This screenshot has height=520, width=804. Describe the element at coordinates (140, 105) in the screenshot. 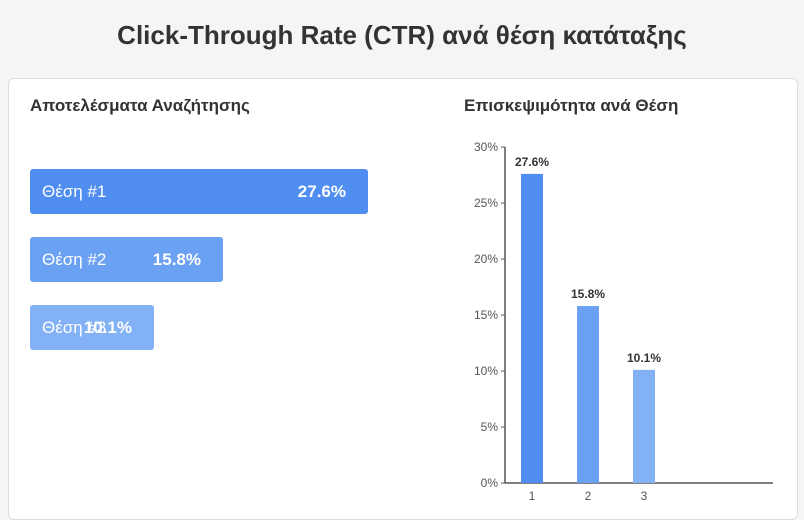

I see `search-results-title: Αποτελέσματα Αναζήτησης` at that location.